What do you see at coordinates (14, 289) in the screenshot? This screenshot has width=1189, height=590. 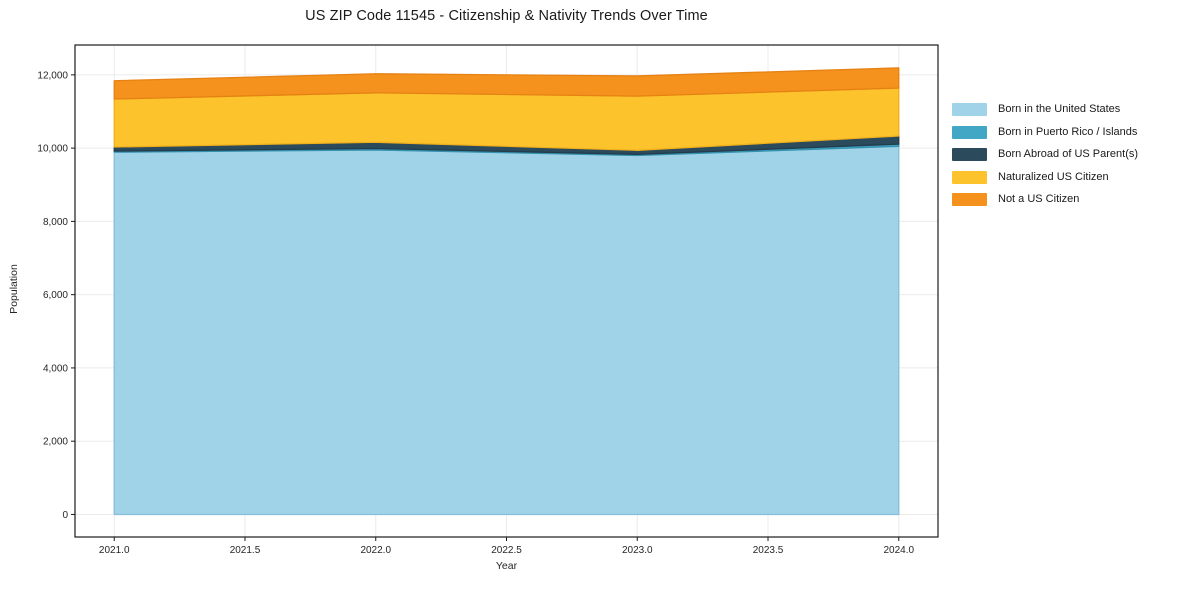 I see `y-axis-label: Population` at bounding box center [14, 289].